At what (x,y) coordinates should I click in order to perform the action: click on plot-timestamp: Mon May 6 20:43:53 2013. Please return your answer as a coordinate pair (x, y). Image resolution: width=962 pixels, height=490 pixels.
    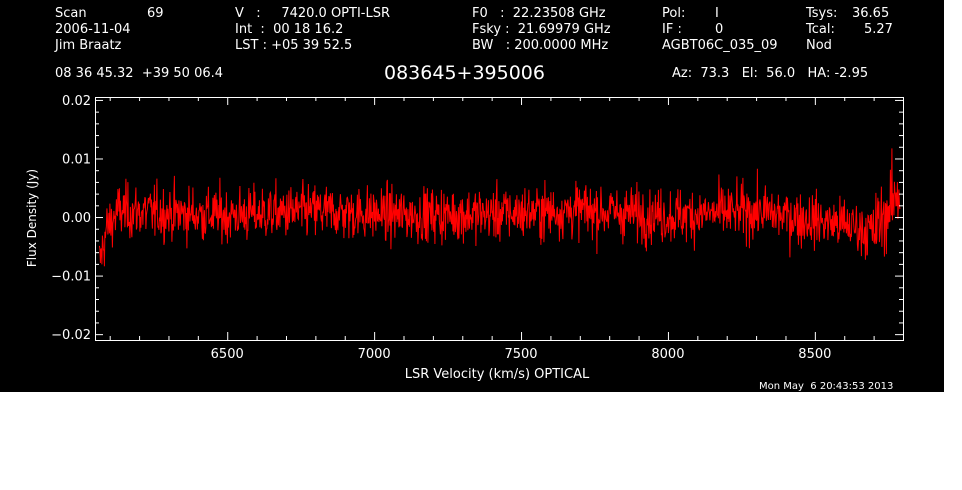
    Looking at the image, I should click on (826, 386).